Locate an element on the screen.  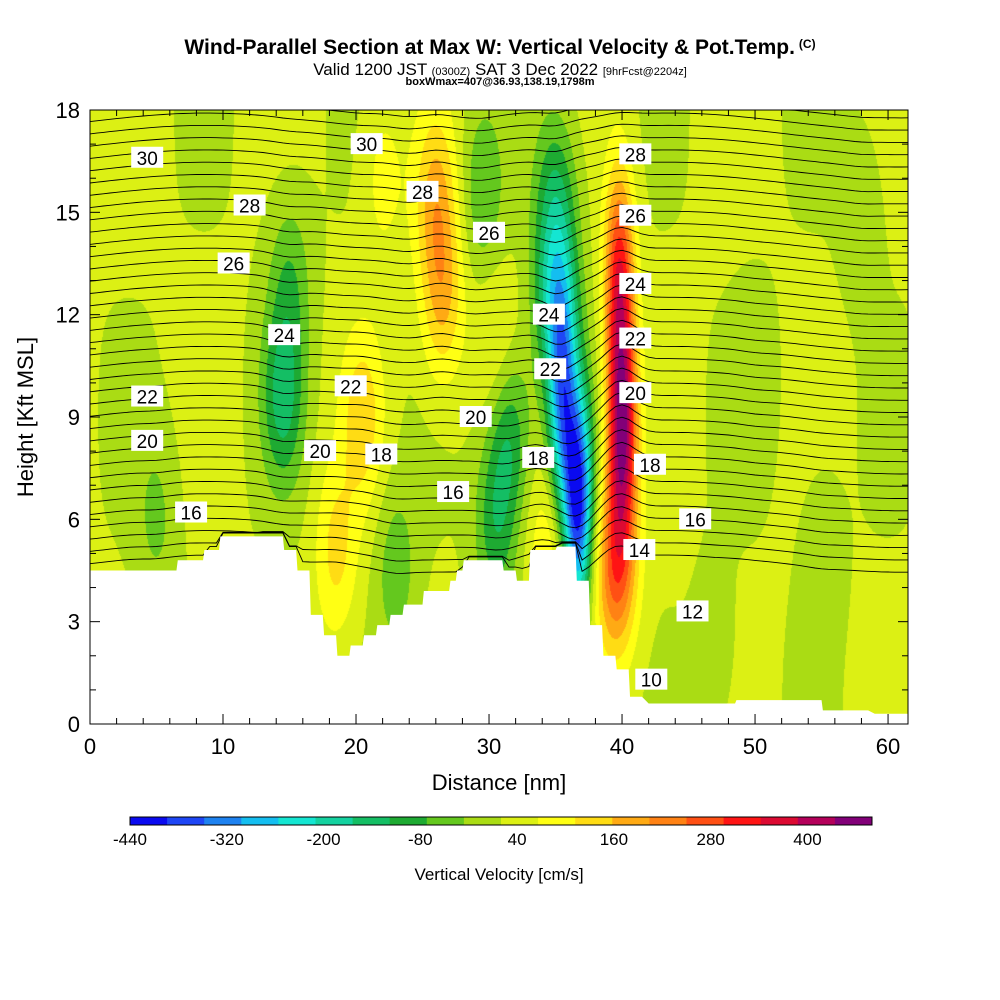
colorbar-tick-label: -320 is located at coordinates (227, 839).